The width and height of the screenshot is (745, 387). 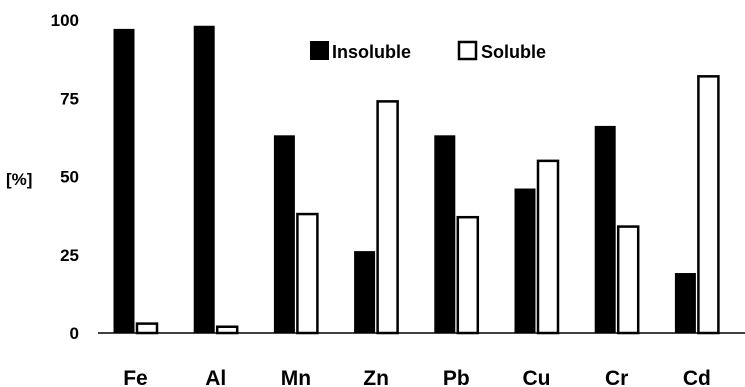 What do you see at coordinates (307, 273) in the screenshot?
I see `bar-soluble-mn` at bounding box center [307, 273].